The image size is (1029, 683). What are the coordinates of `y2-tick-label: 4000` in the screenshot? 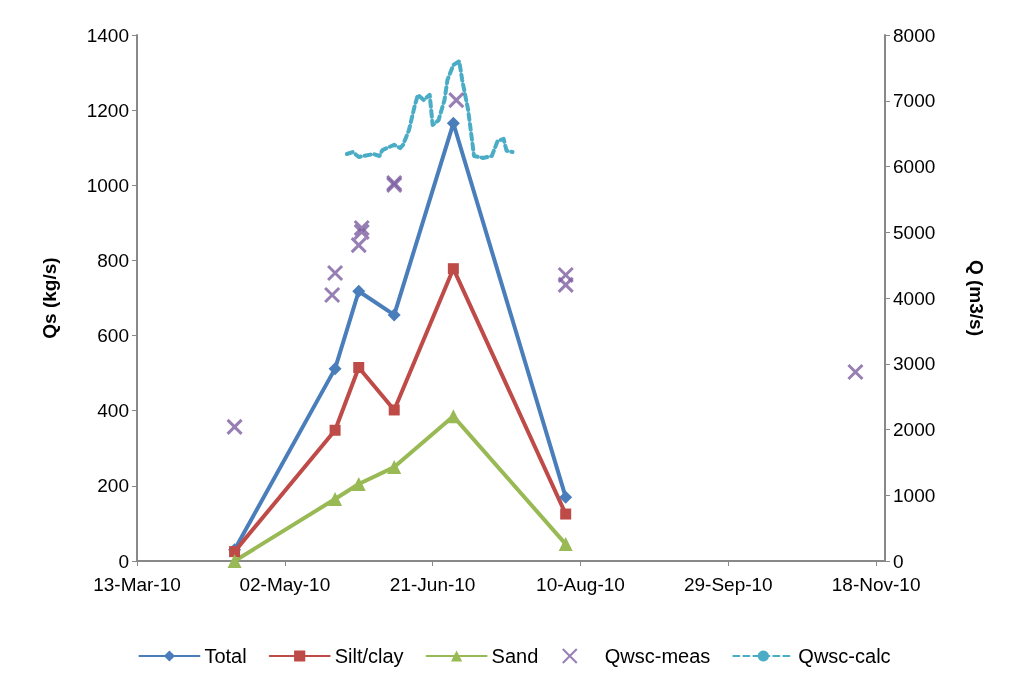 It's located at (914, 298).